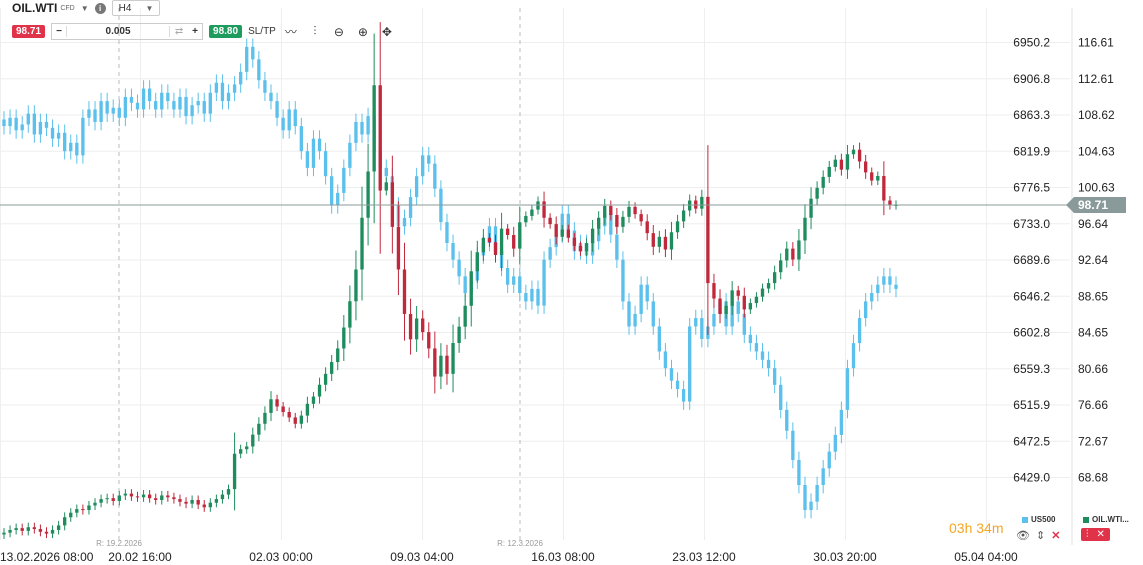 The height and width of the screenshot is (565, 1143). What do you see at coordinates (1023, 536) in the screenshot?
I see `eye-icon: 👁` at bounding box center [1023, 536].